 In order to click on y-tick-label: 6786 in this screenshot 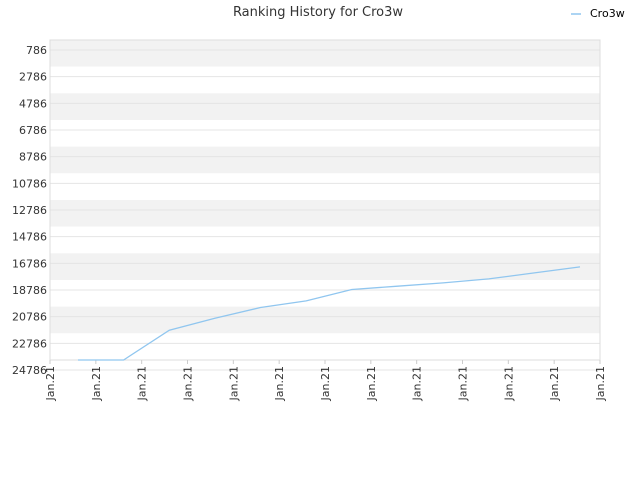, I will do `click(33, 130)`.